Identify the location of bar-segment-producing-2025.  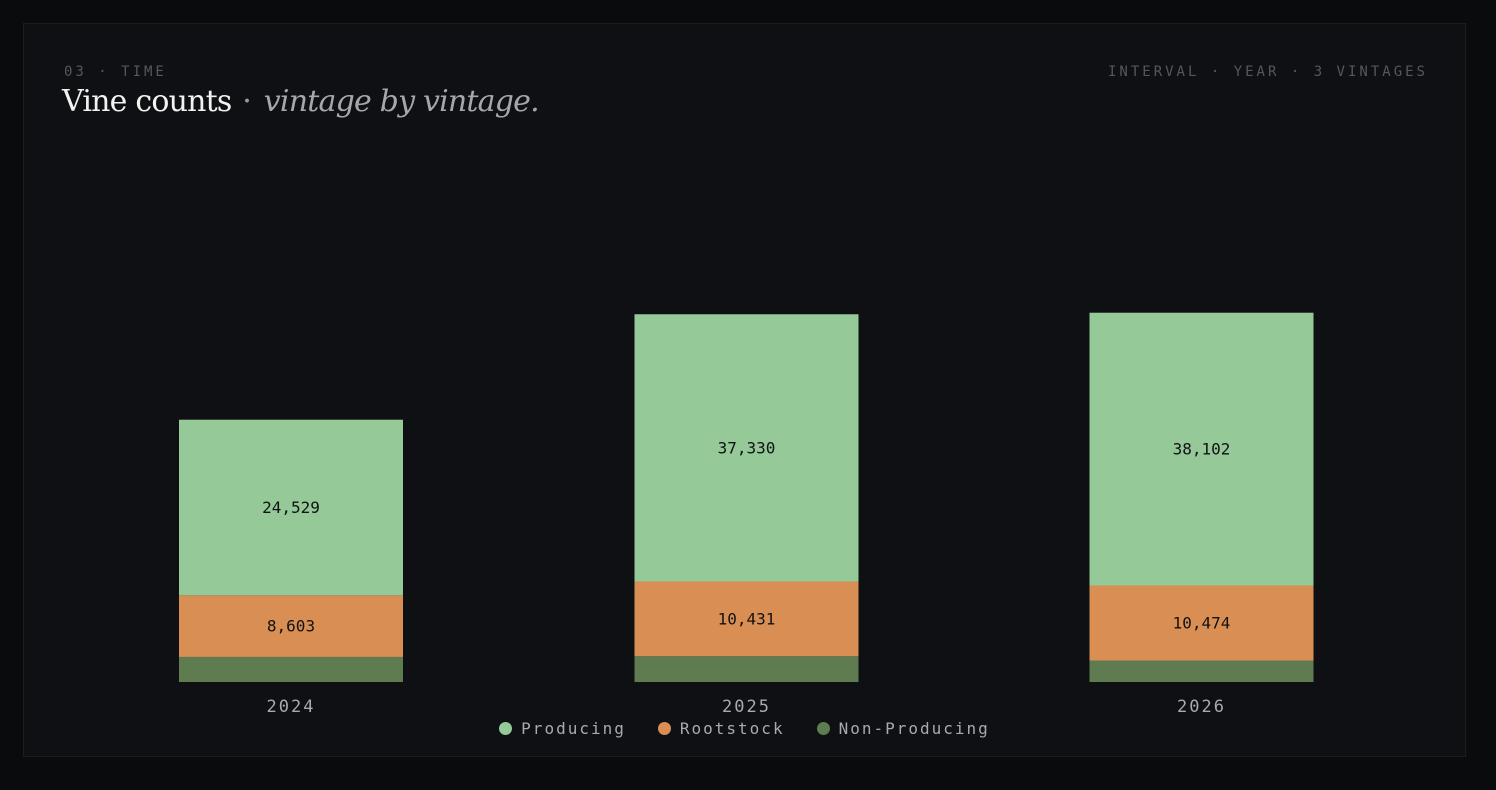
(746, 448).